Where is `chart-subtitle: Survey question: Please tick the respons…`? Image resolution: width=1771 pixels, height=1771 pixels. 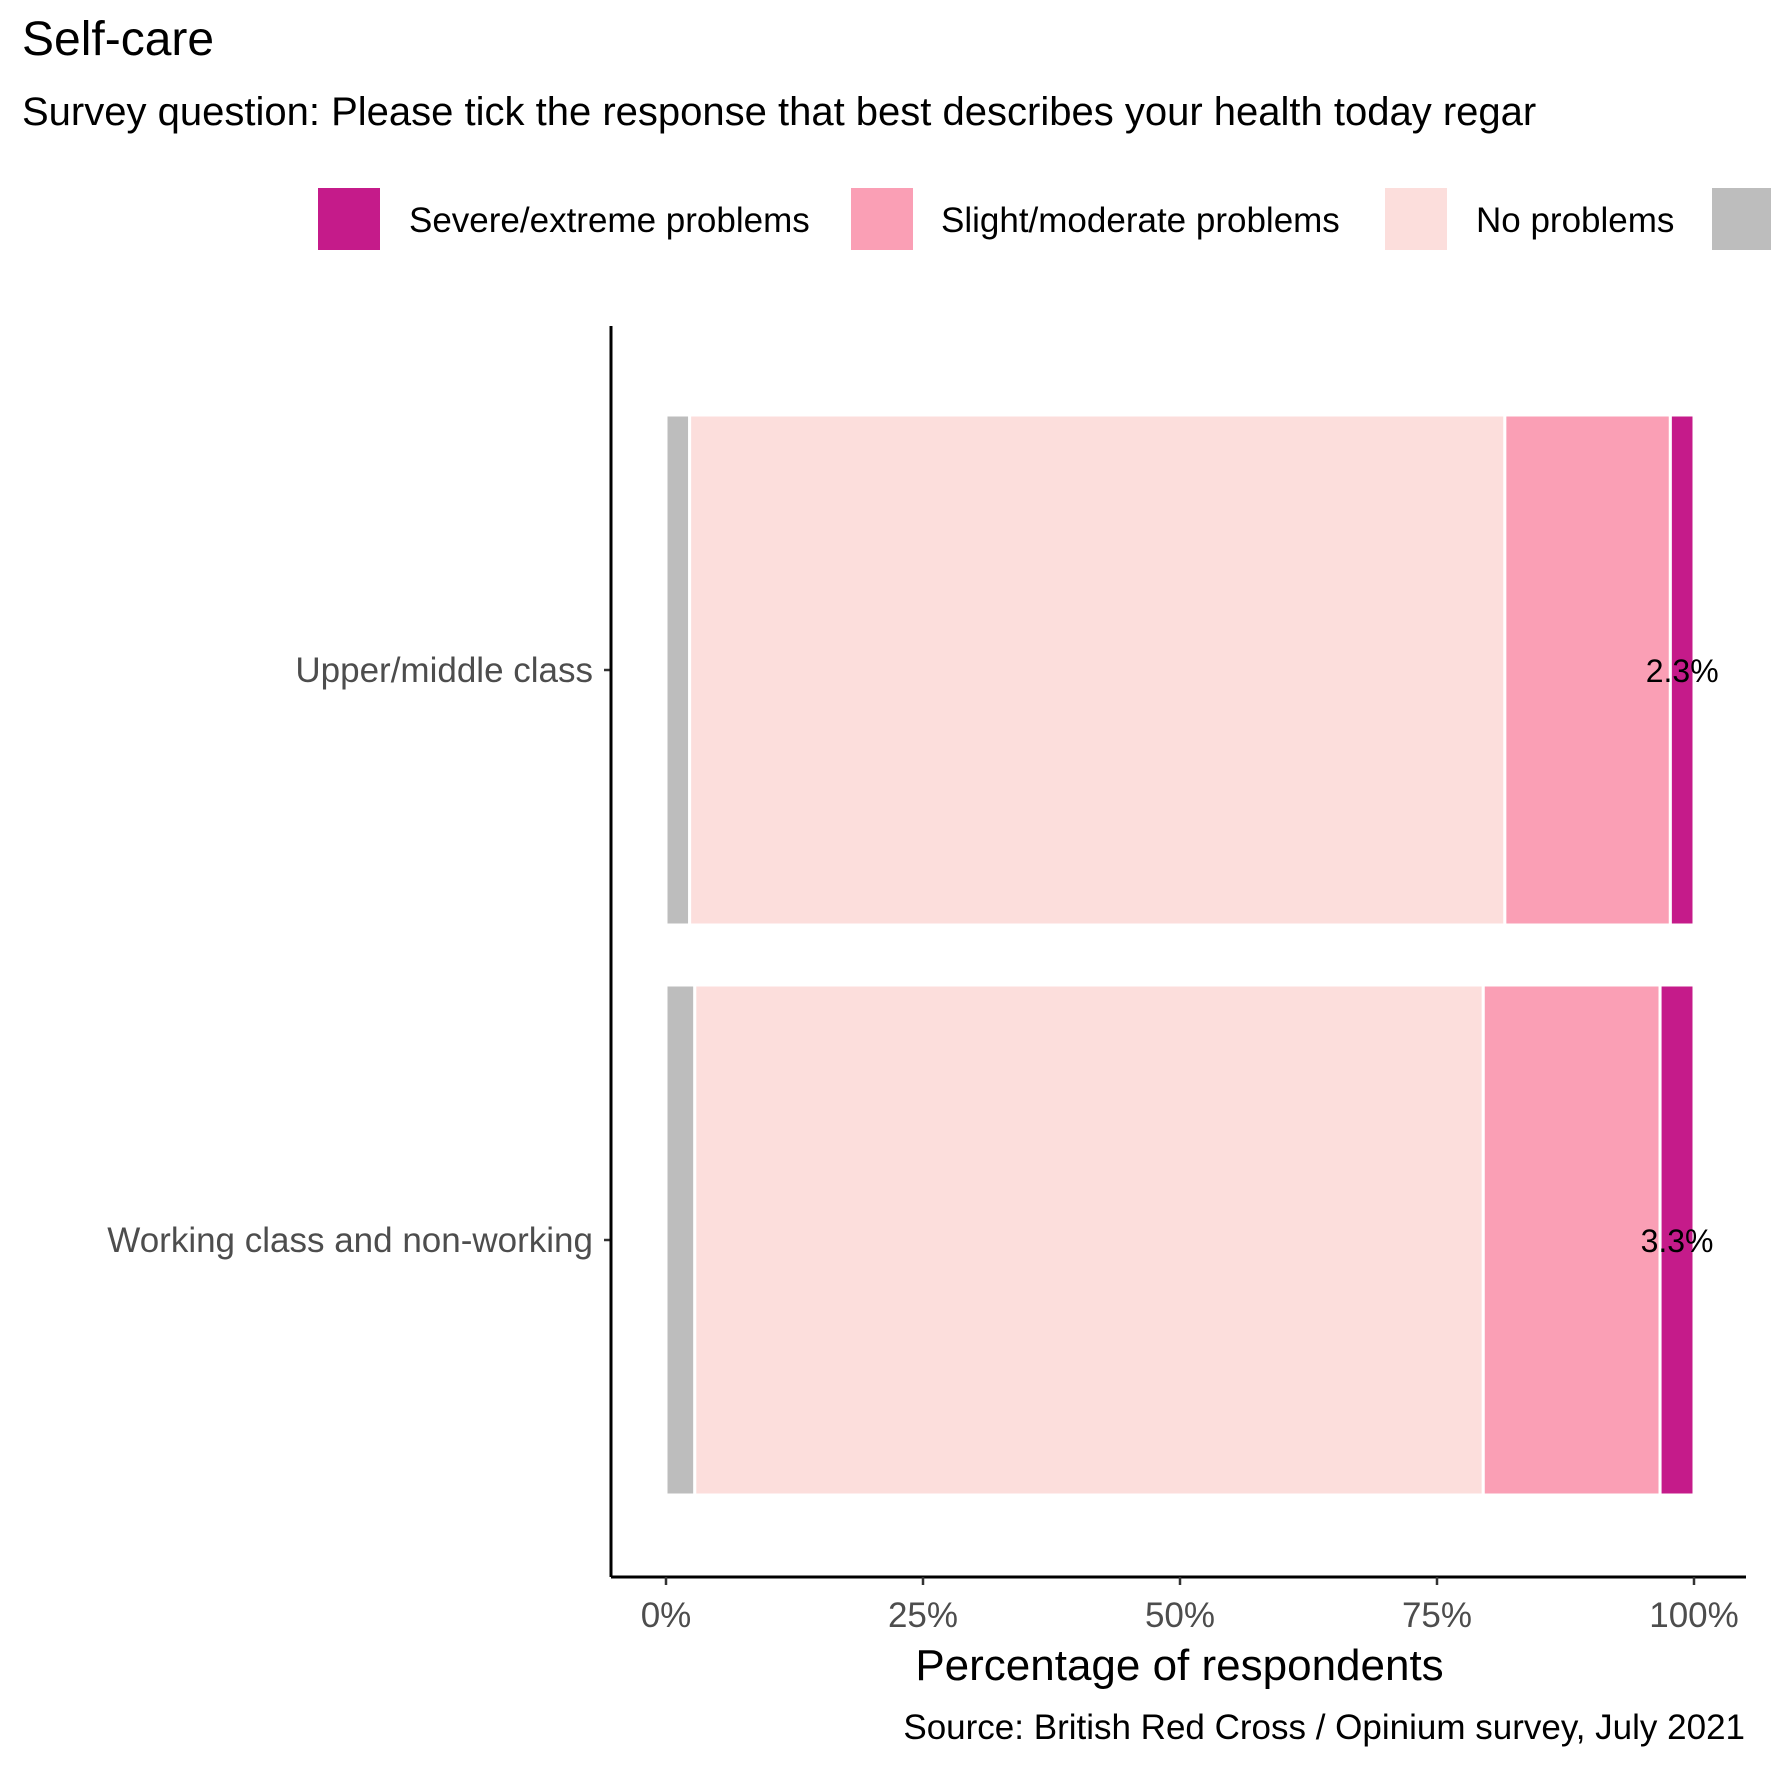
chart-subtitle: Survey question: Please tick the respons… is located at coordinates (779, 112).